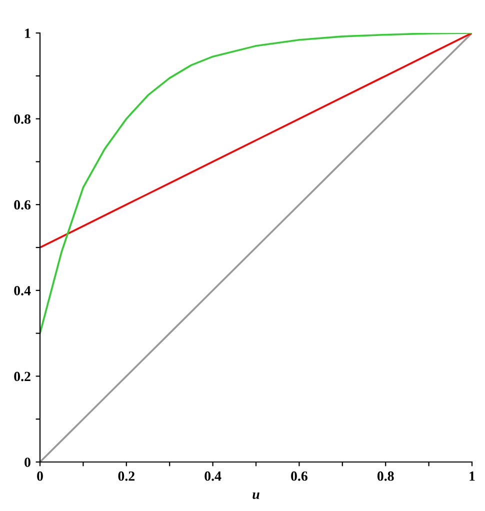 The height and width of the screenshot is (511, 485). I want to click on x-tick-label: 0, so click(40, 476).